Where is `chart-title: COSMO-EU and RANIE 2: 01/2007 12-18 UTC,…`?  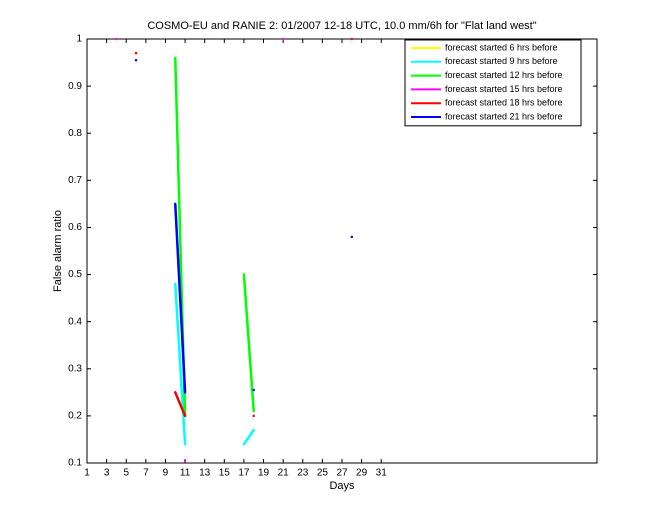 chart-title: COSMO-EU and RANIE 2: 01/2007 12-18 UTC,… is located at coordinates (341, 26).